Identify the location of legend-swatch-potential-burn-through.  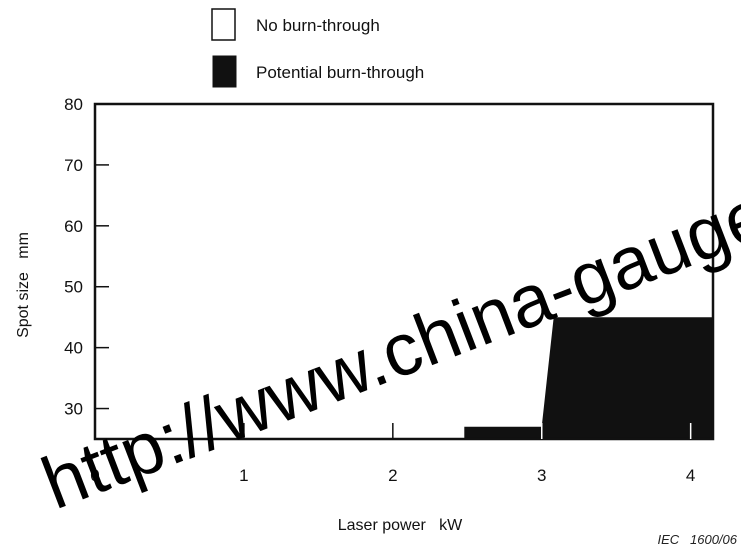
(224, 71).